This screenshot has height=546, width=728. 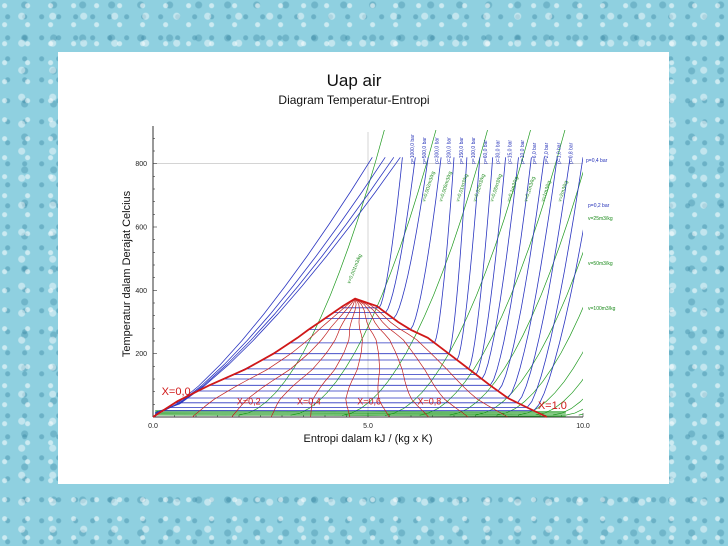 I want to click on isobar-label: p=2,0 bar, so click(x=547, y=153).